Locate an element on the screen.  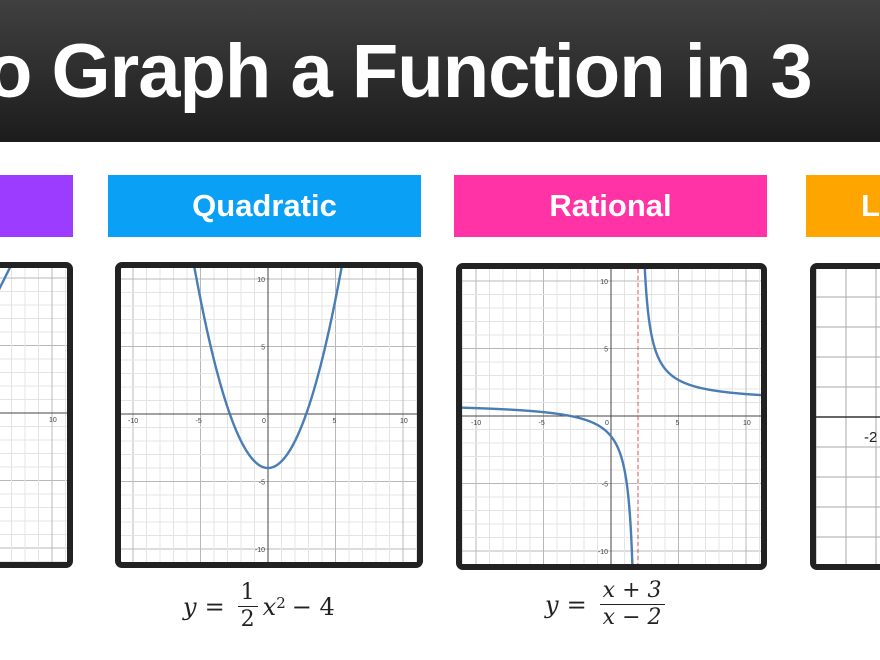
formula-fraction: 1 2 is located at coordinates (247, 606).